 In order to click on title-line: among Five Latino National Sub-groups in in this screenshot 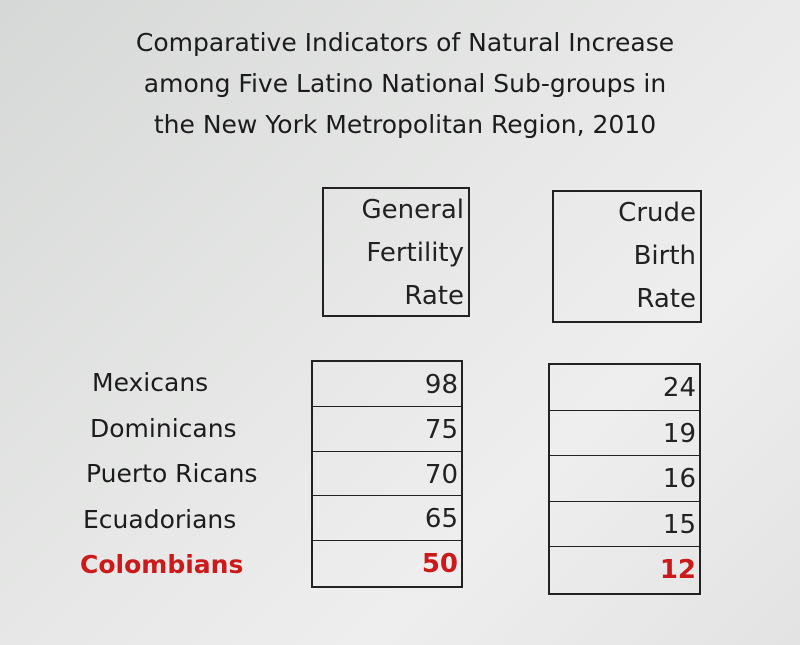, I will do `click(405, 83)`.